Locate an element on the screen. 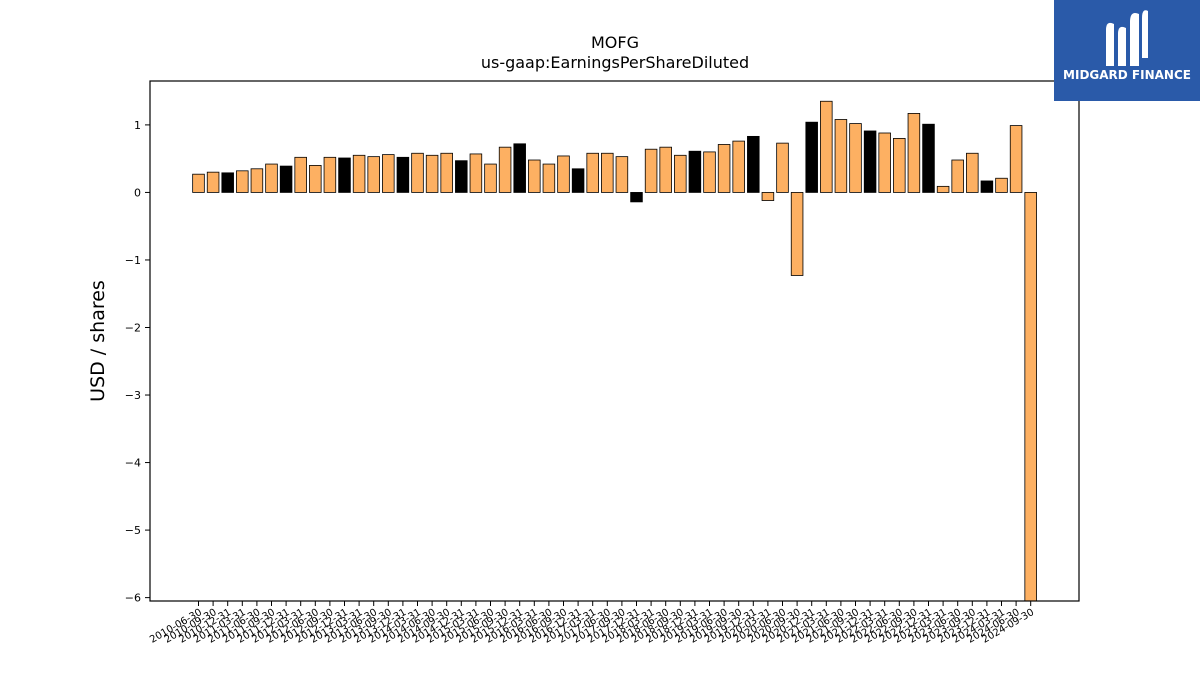 The width and height of the screenshot is (1200, 675). midgard-finance-logo: MIDGARD FINANCE is located at coordinates (1127, 50).